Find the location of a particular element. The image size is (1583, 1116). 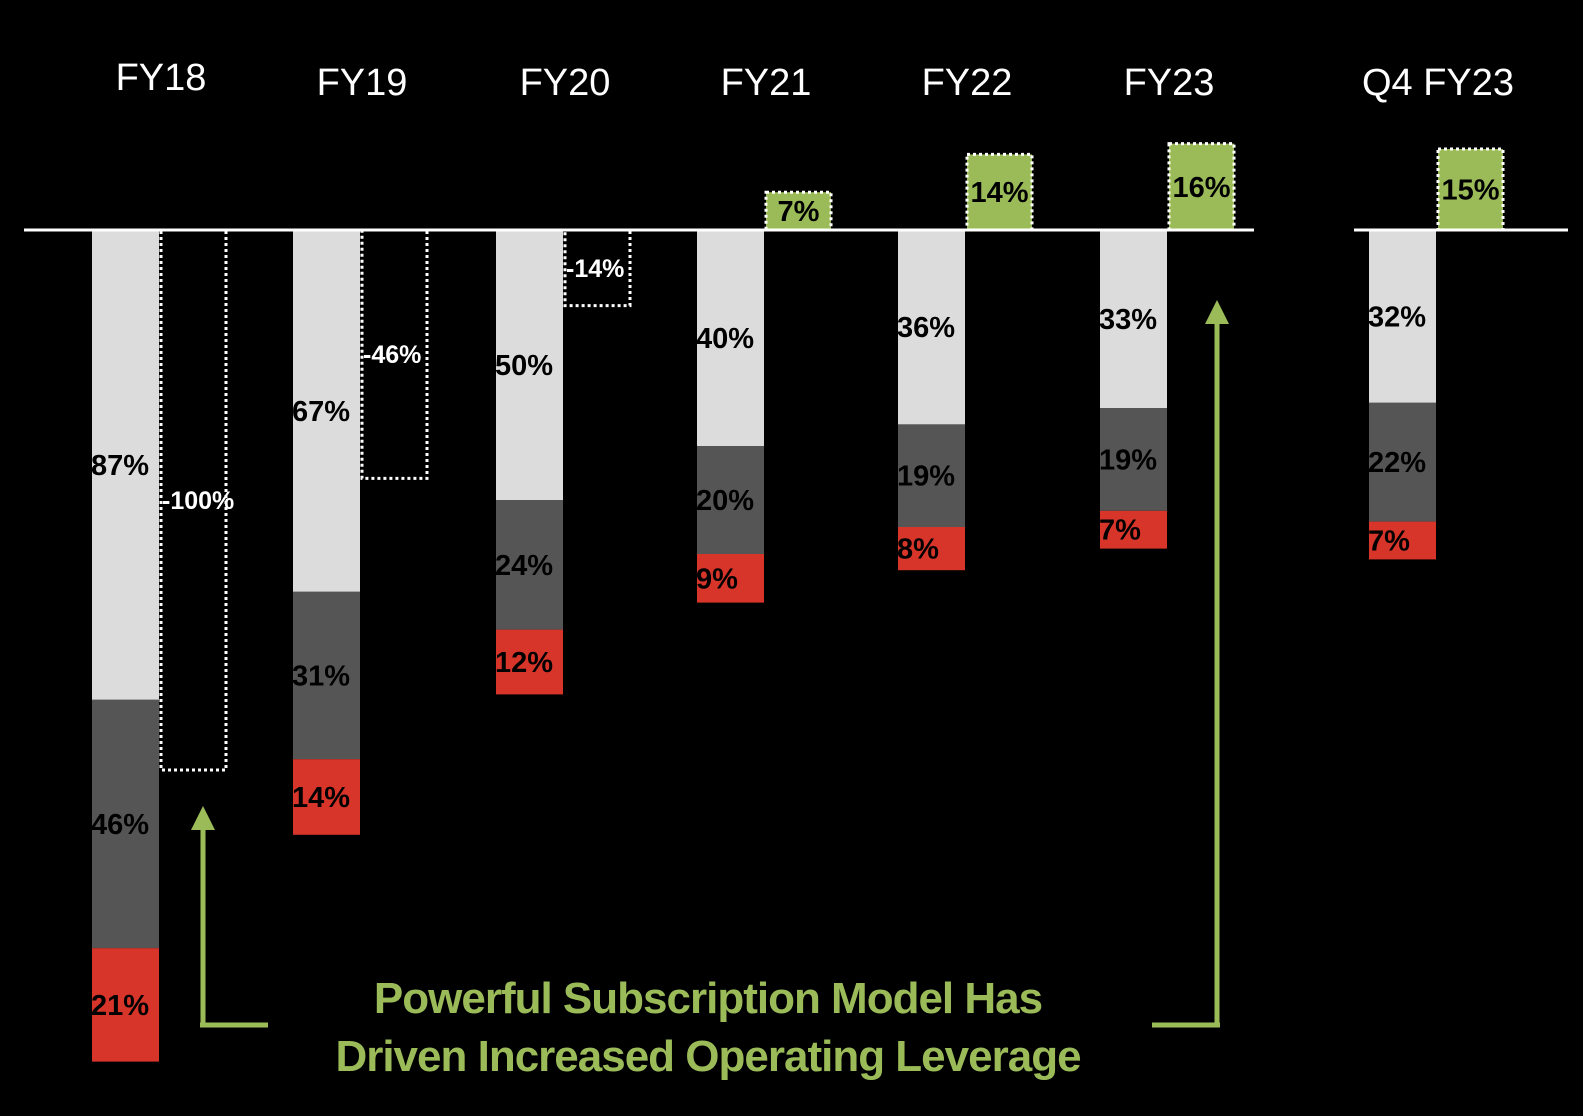

bar-light-q4-fy23 is located at coordinates (1402, 316).